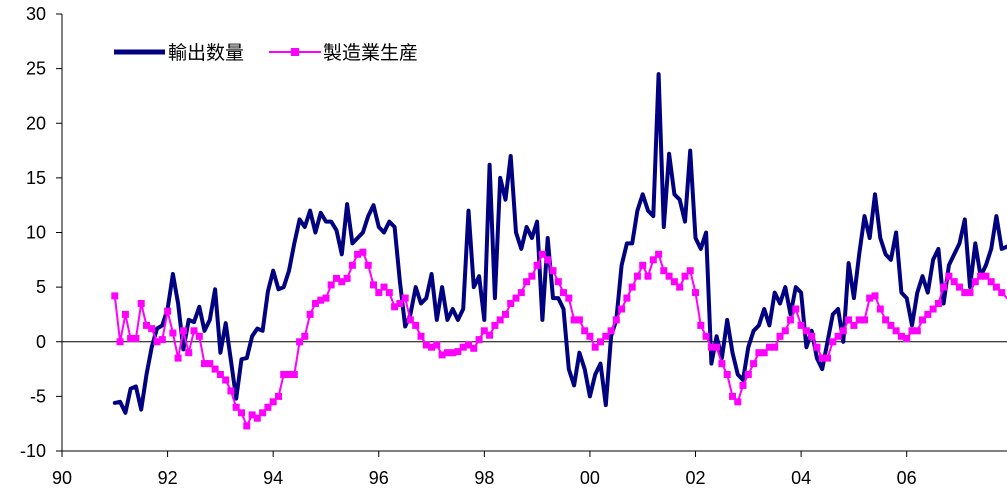 This screenshot has width=1007, height=500. What do you see at coordinates (38, 396) in the screenshot?
I see `y-tick-label: -5` at bounding box center [38, 396].